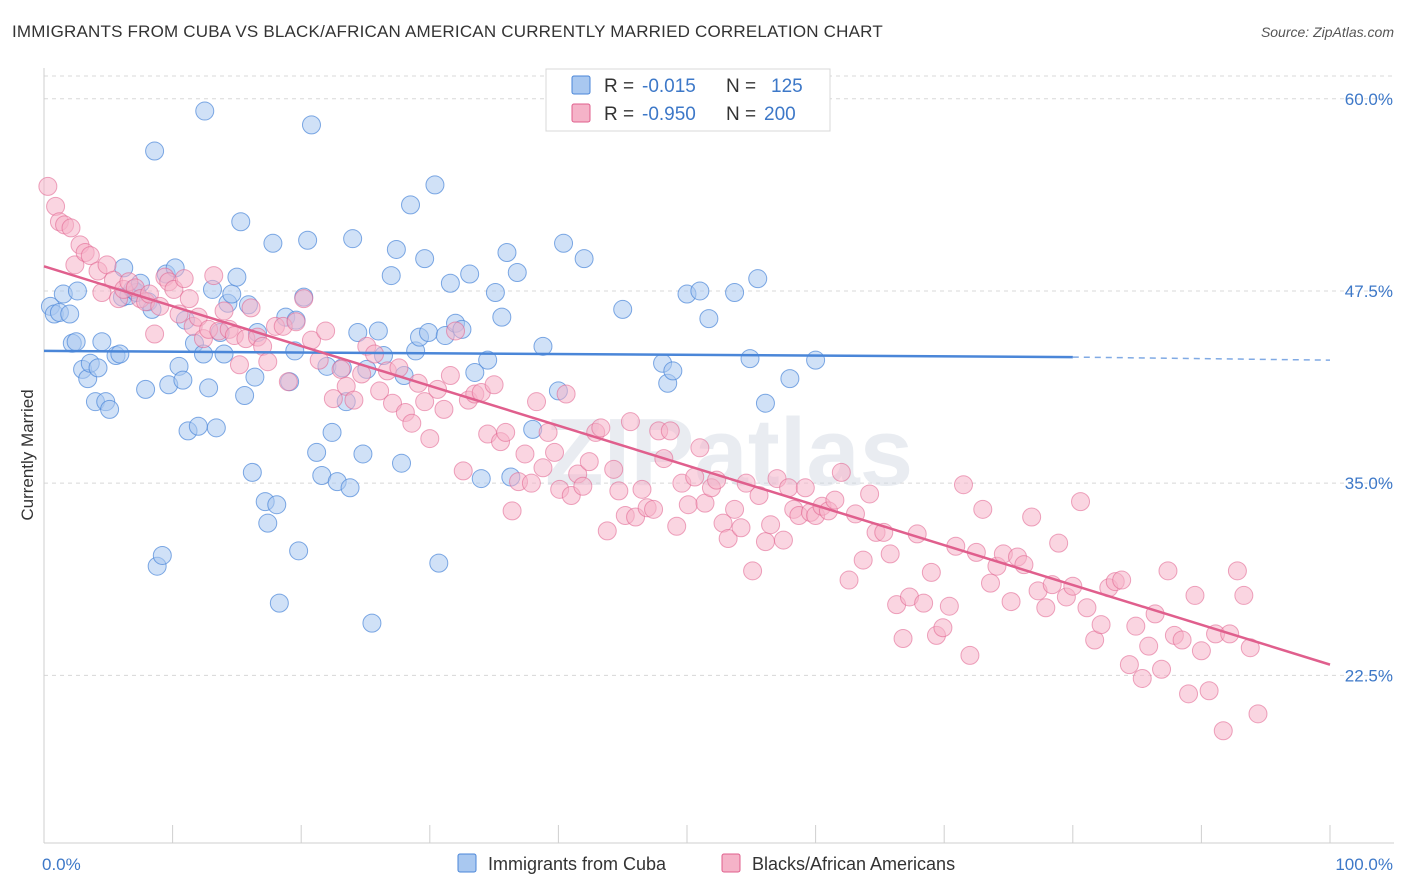 The height and width of the screenshot is (892, 1406). Describe the element at coordinates (1201, 358) in the screenshot. I see `trend-line-cuba-extension` at that location.